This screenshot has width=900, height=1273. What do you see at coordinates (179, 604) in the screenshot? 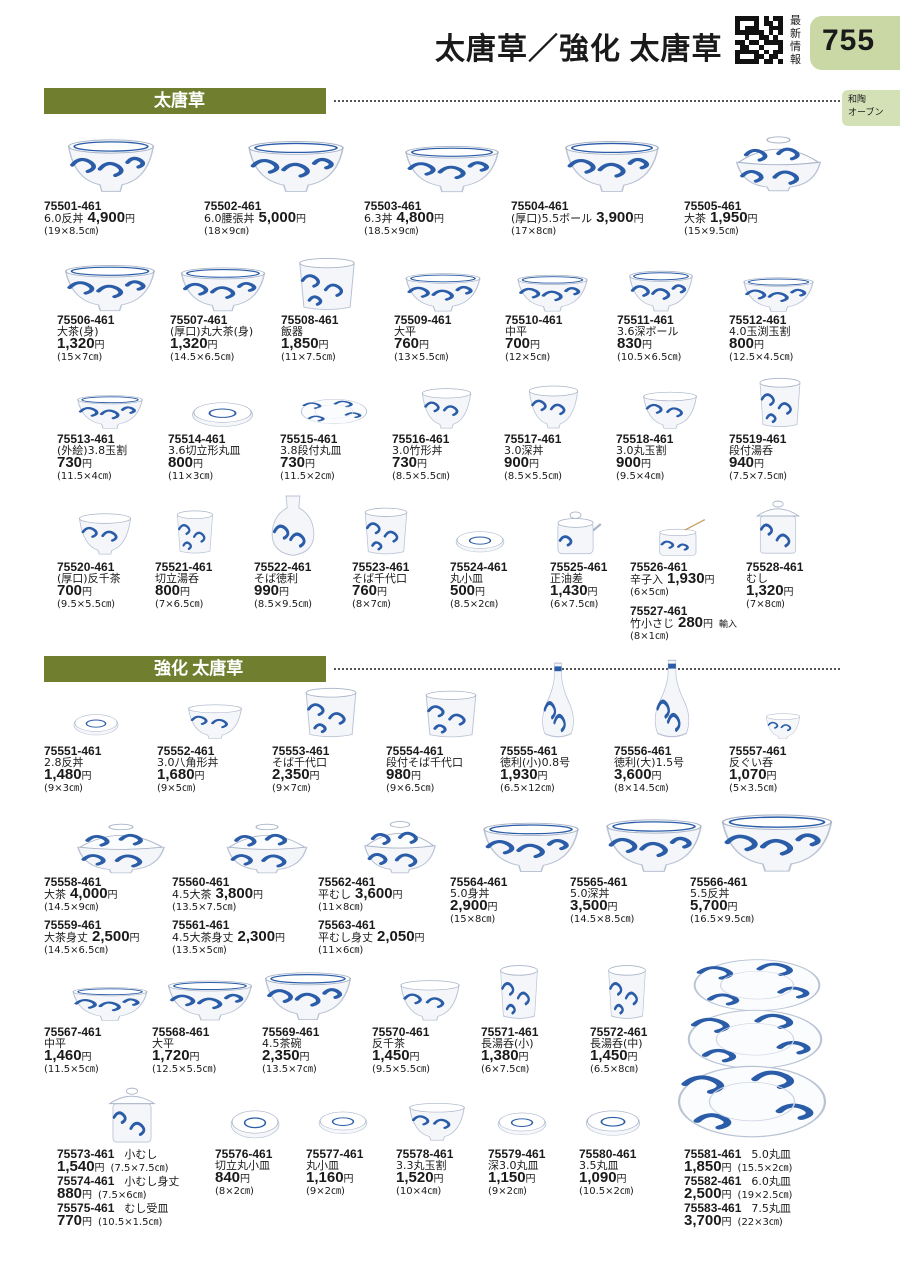
I see `product-size: (7×6.5㎝)` at bounding box center [179, 604].